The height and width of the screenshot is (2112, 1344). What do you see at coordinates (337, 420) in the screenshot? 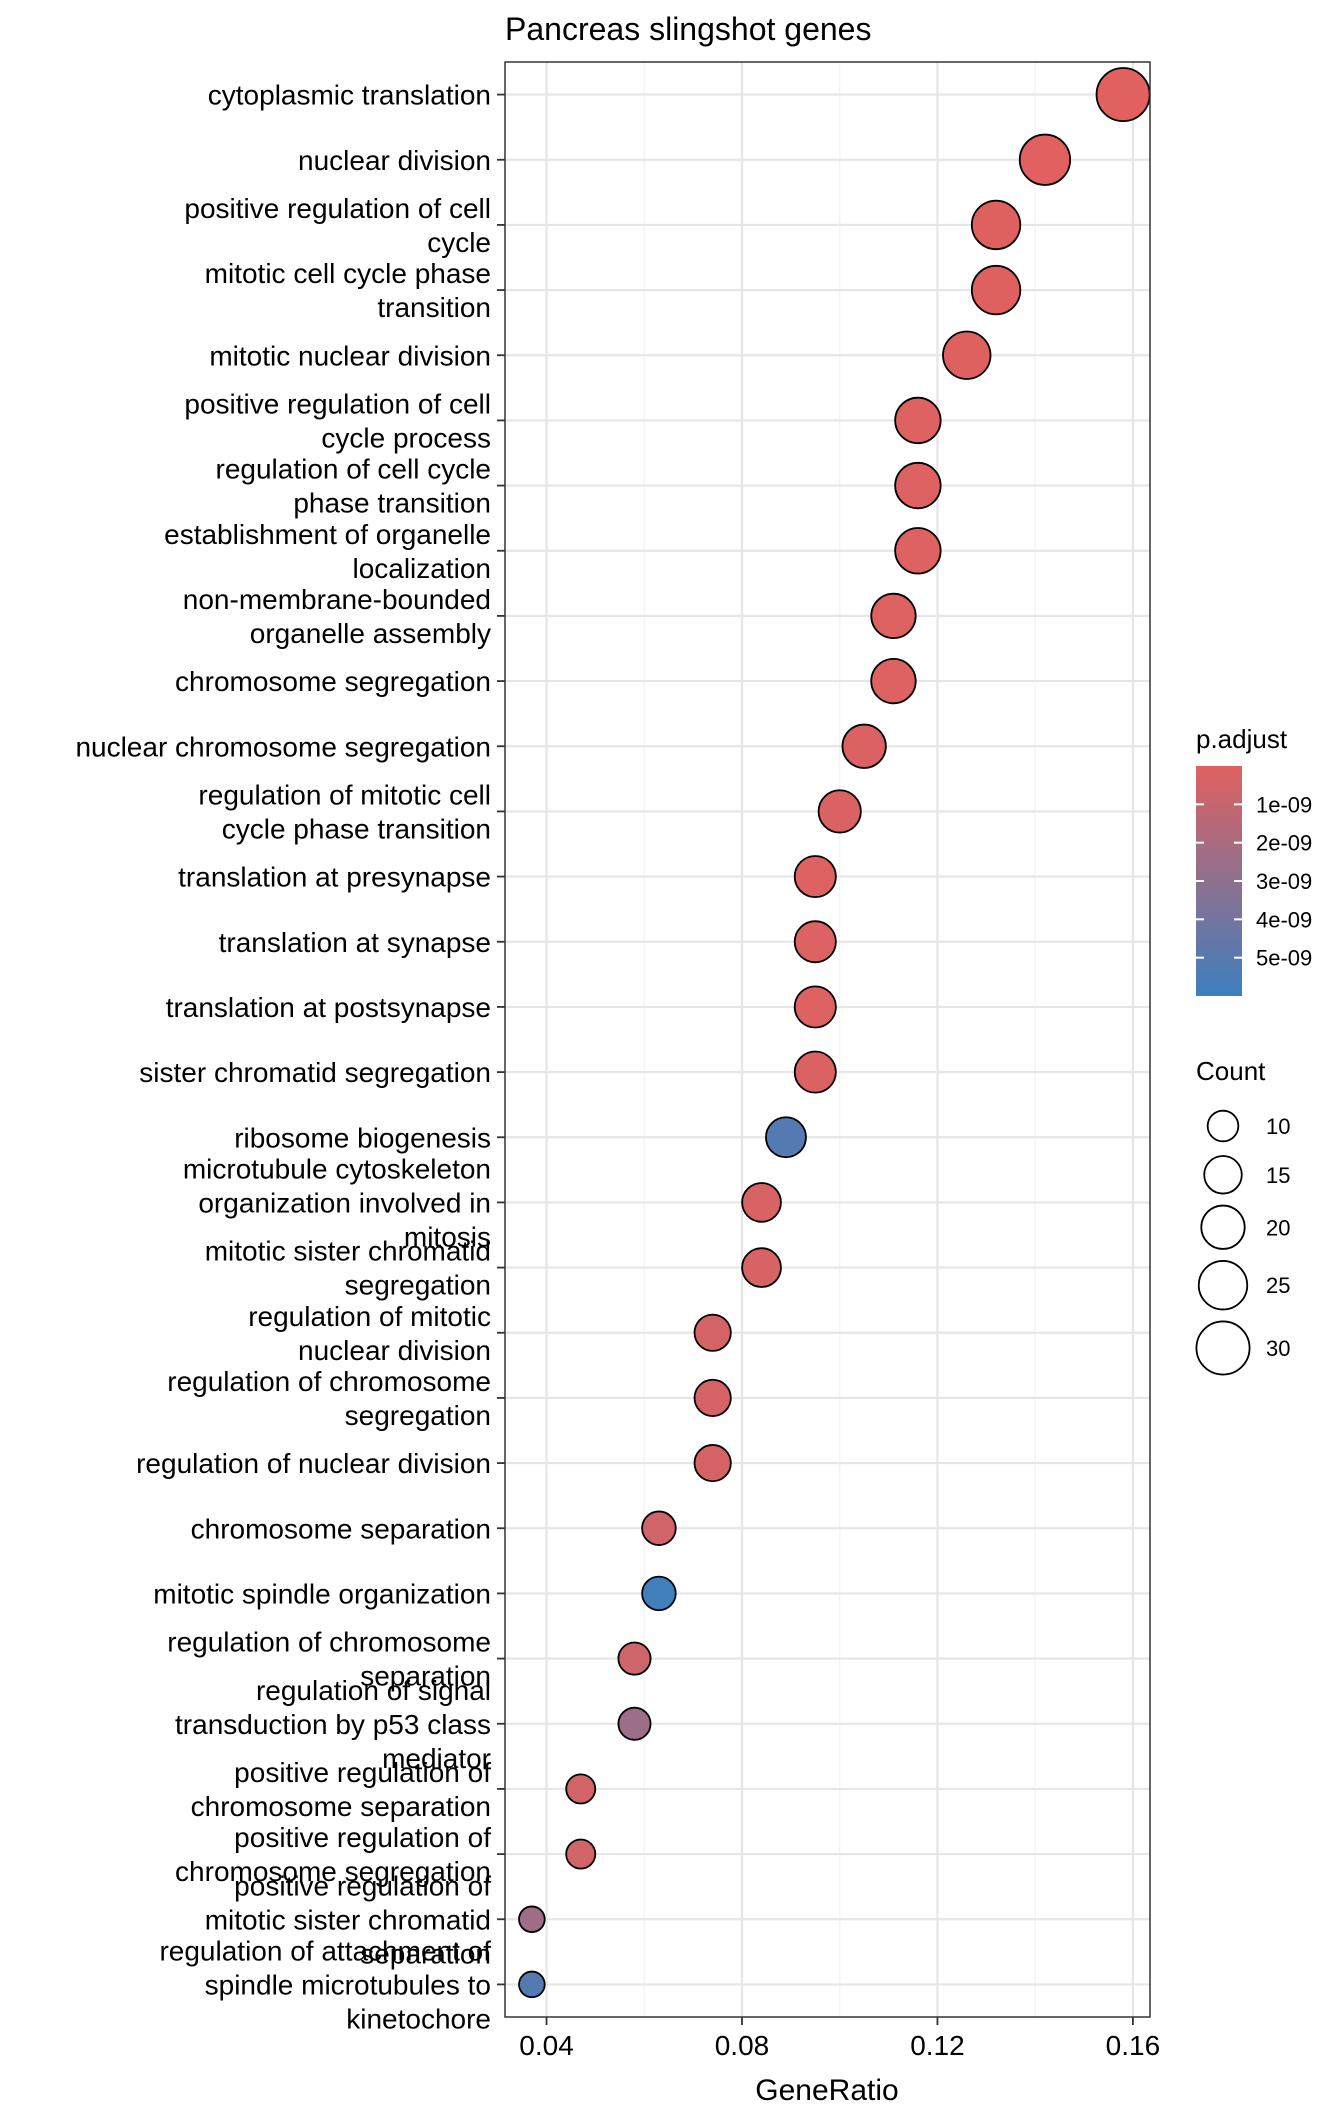
I see `y-category-label: positive regulation of cell cycle process` at bounding box center [337, 420].